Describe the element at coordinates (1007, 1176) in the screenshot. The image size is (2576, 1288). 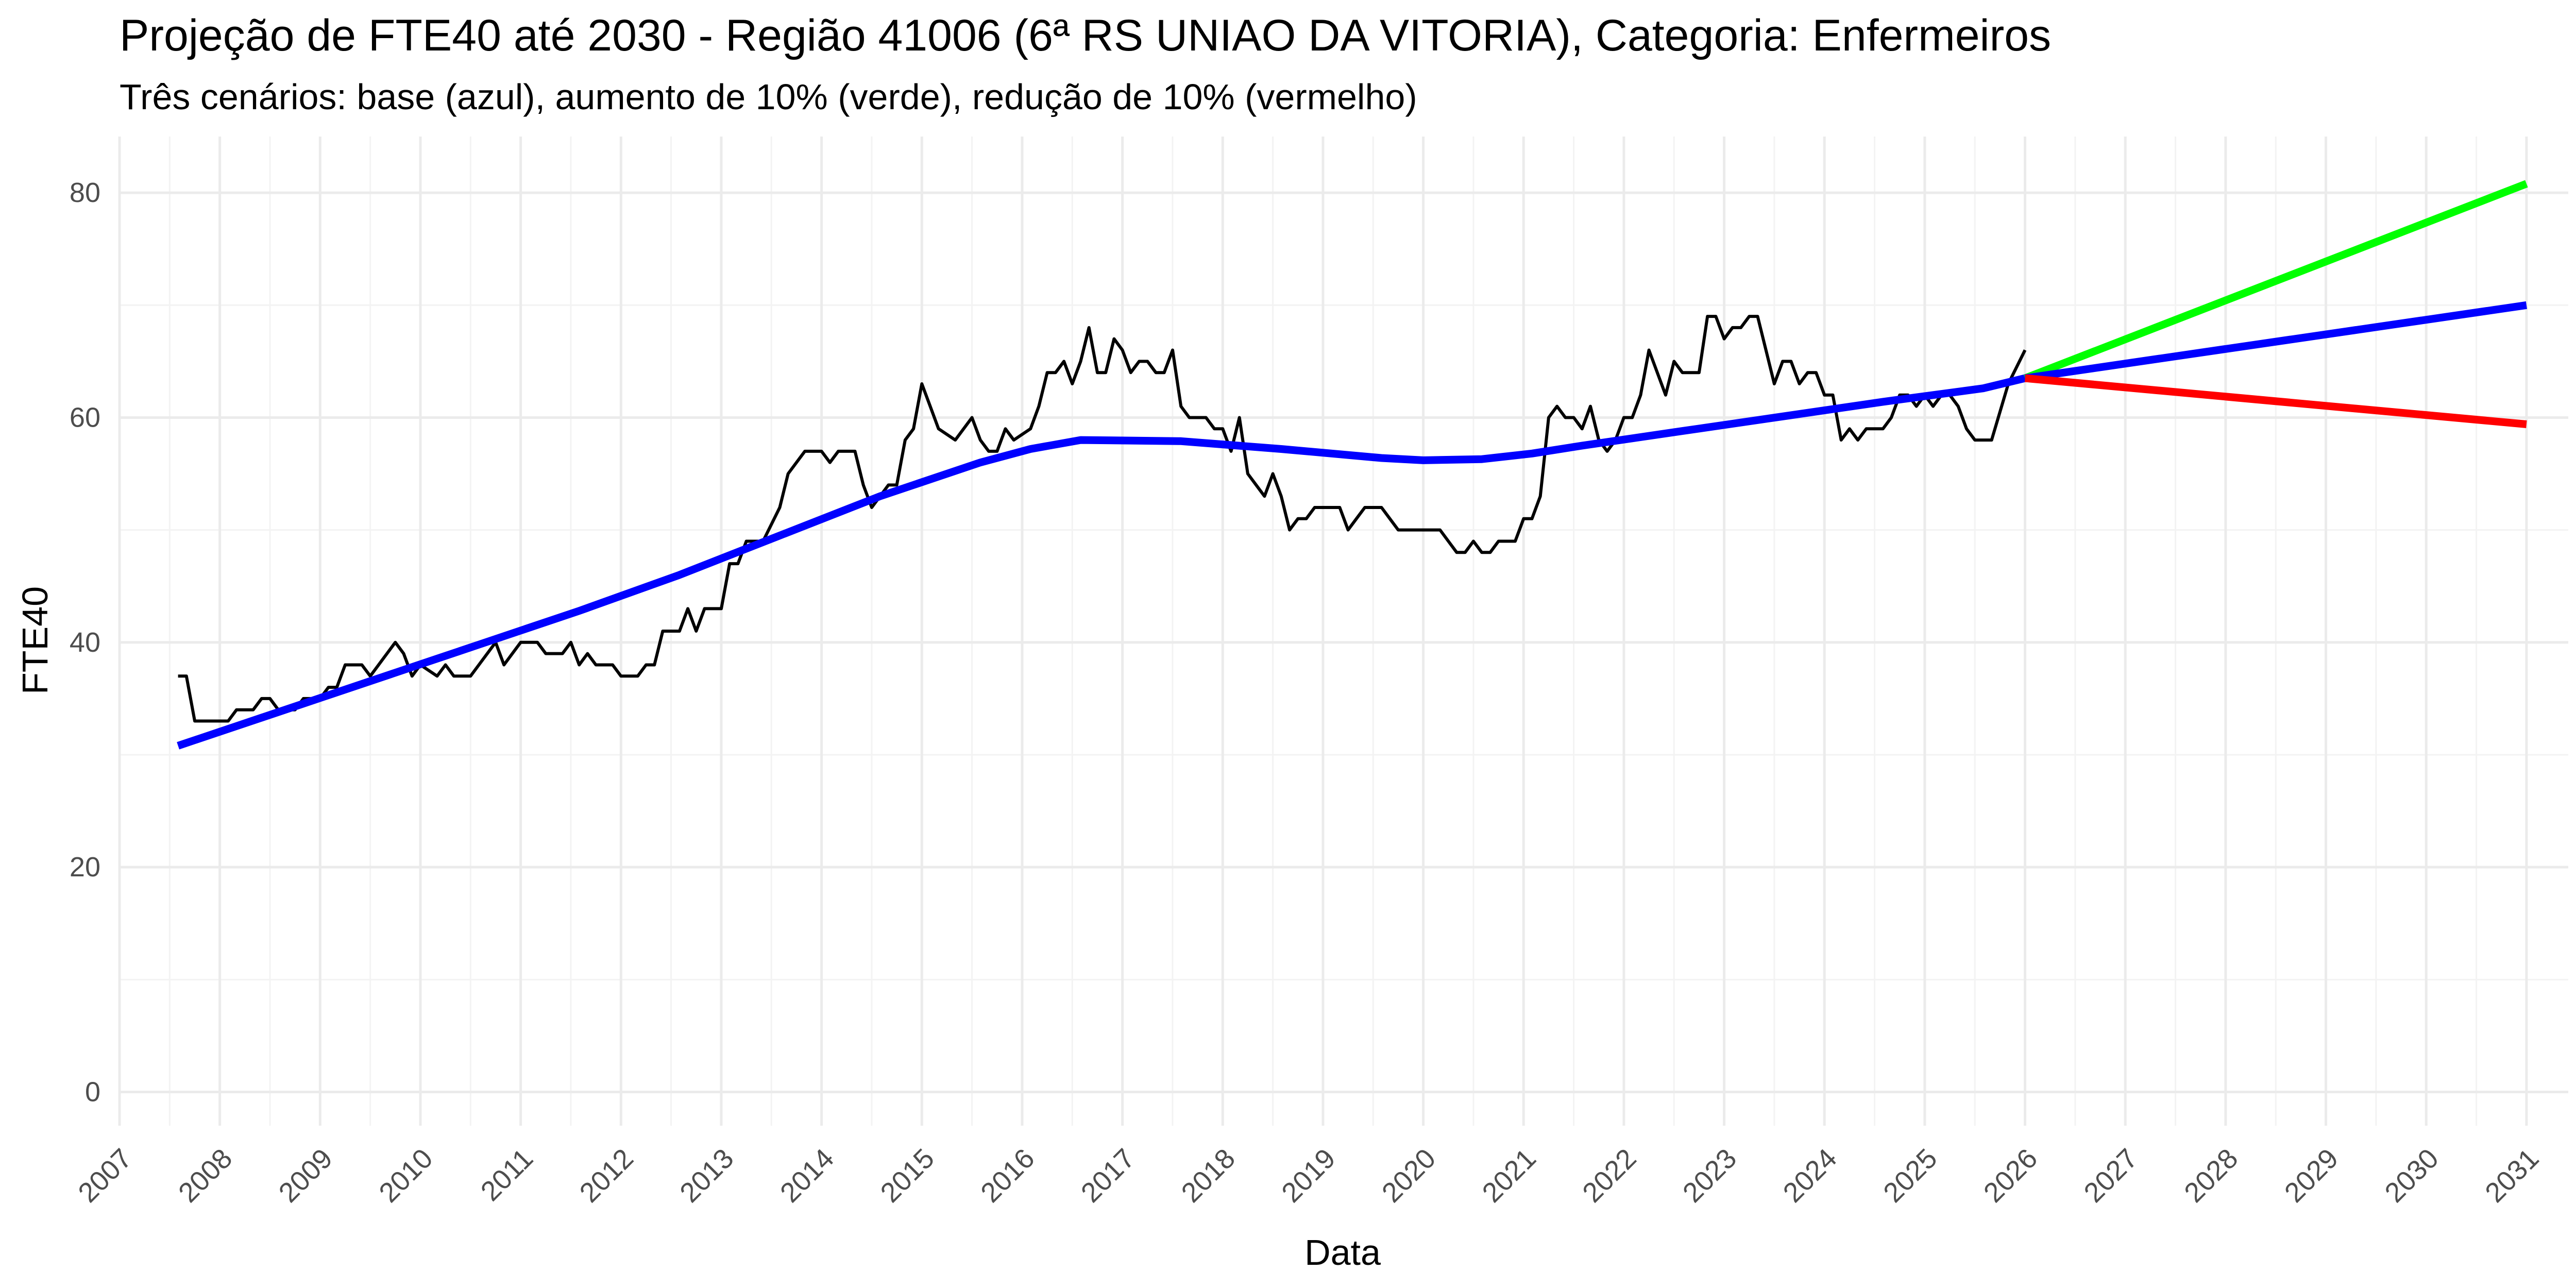
I see `x-tick-label: 2016` at that location.